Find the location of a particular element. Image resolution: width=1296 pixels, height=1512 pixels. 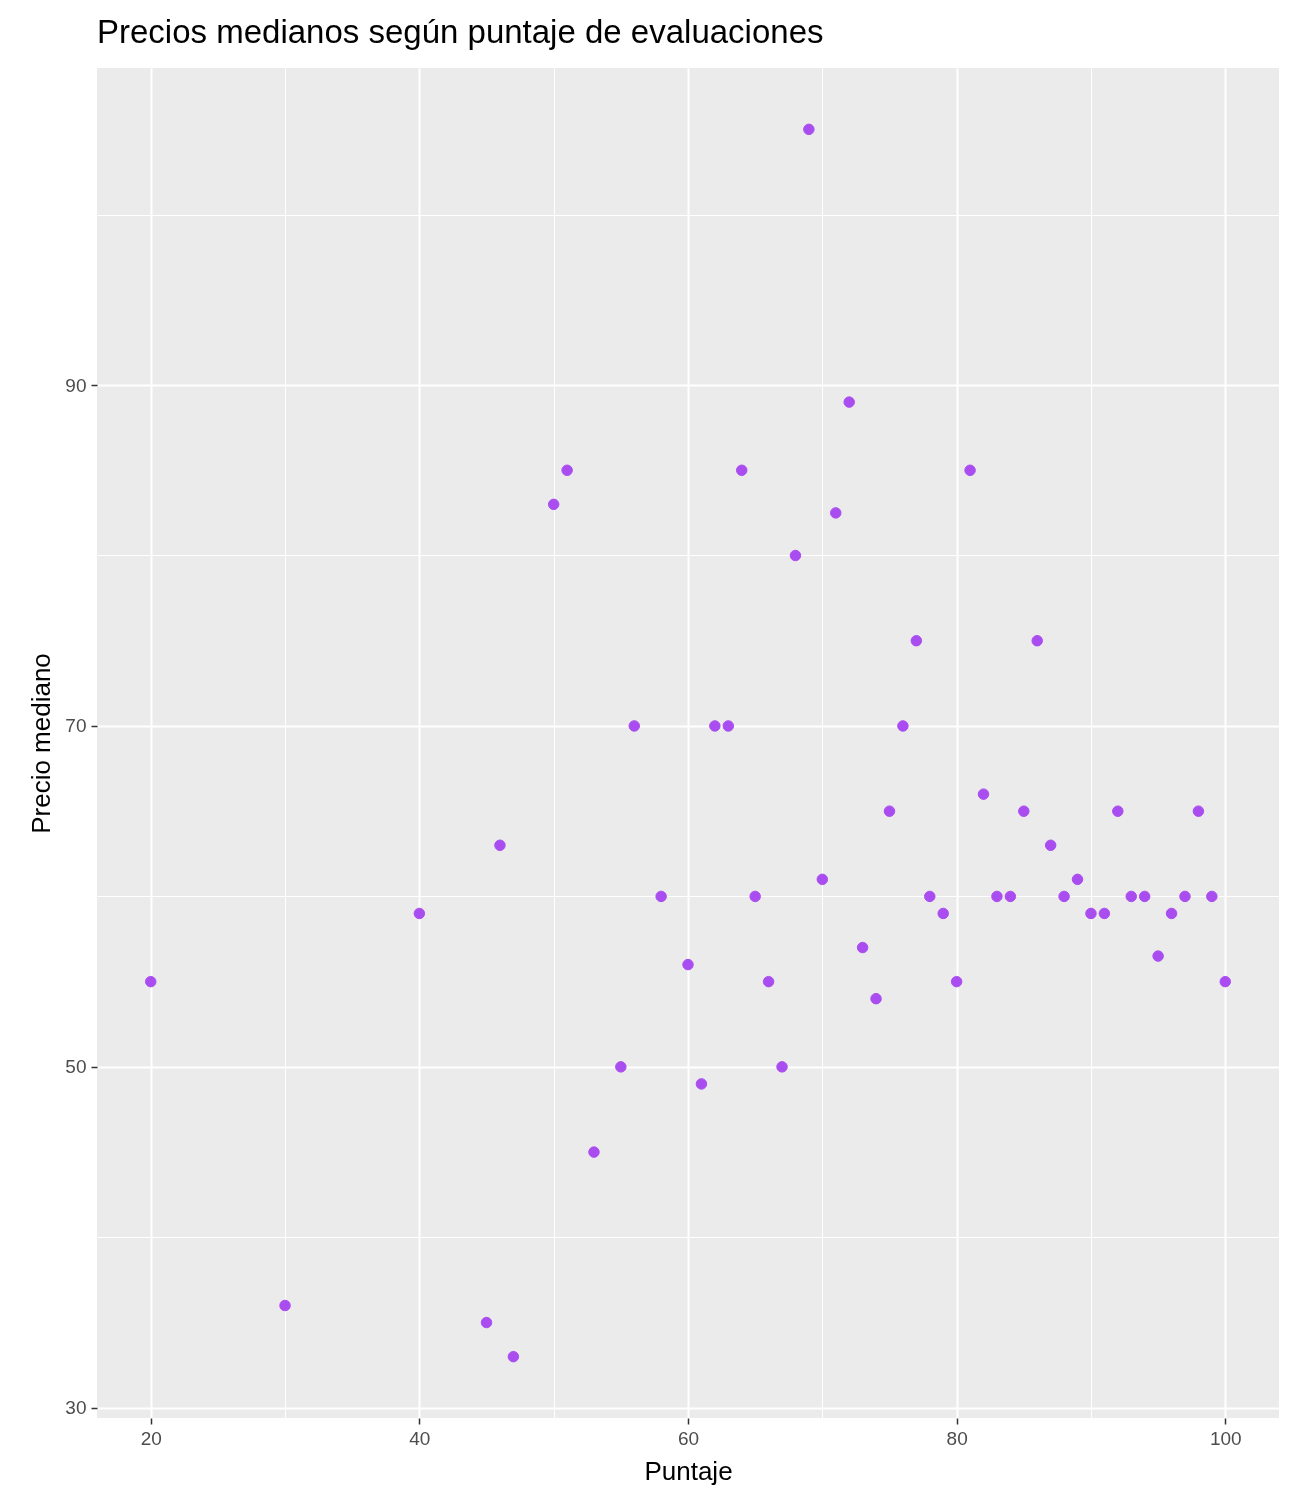

y-tick-label: 50 is located at coordinates (76, 1067).